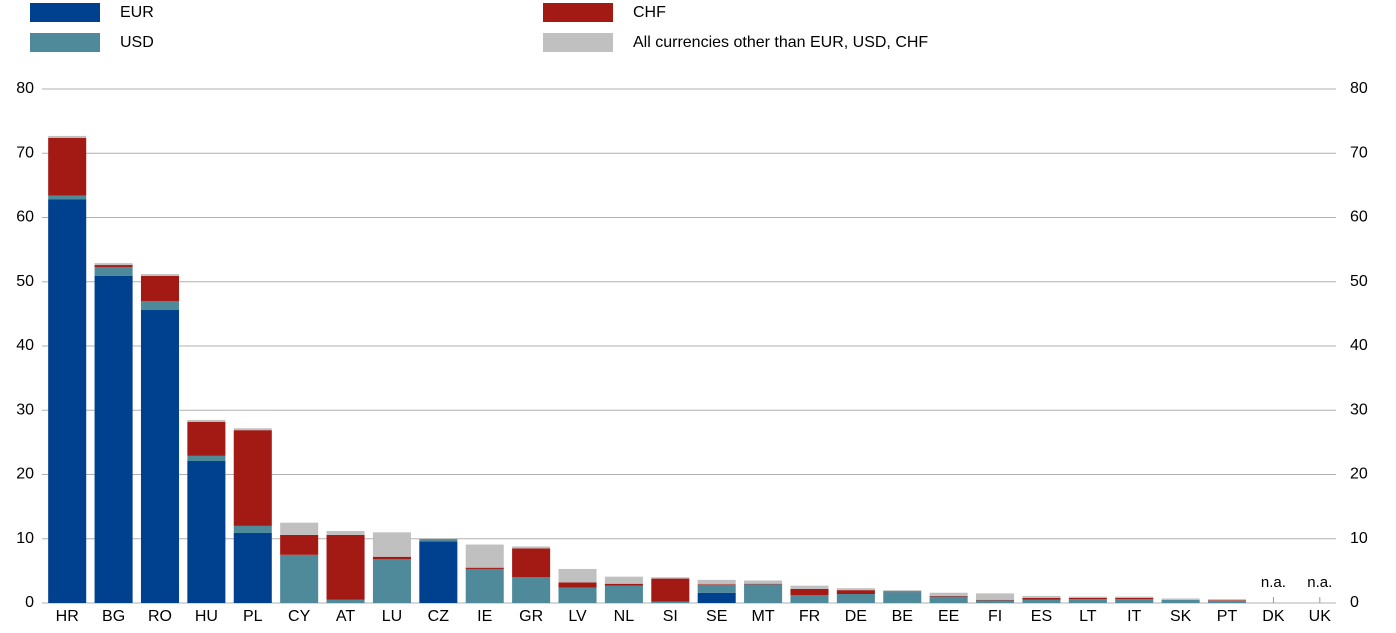  What do you see at coordinates (137, 42) in the screenshot?
I see `legend-label: USD` at bounding box center [137, 42].